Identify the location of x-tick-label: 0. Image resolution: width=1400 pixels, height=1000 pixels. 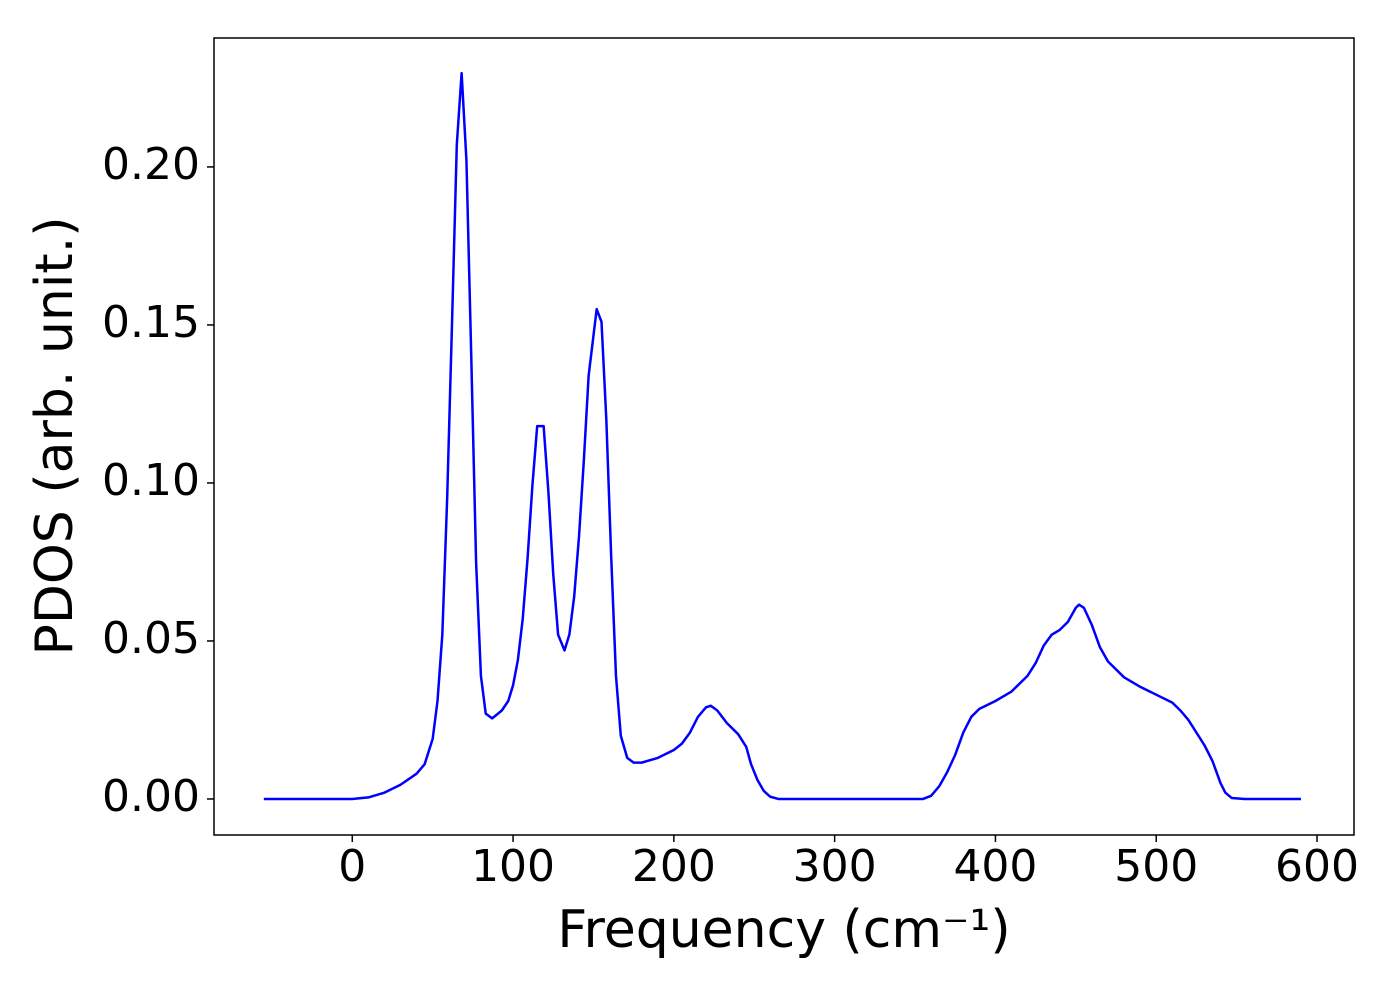
(352, 866).